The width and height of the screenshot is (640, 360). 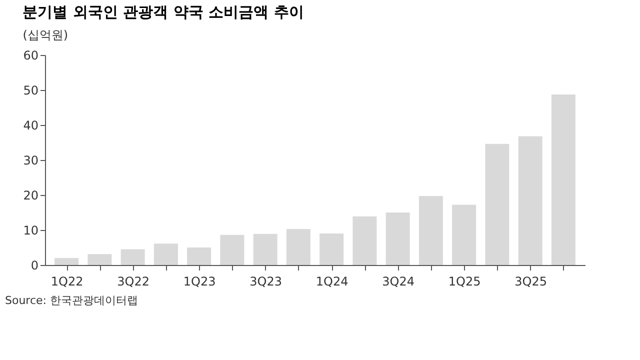 What do you see at coordinates (133, 281) in the screenshot?
I see `x-tick-label: 3Q22` at bounding box center [133, 281].